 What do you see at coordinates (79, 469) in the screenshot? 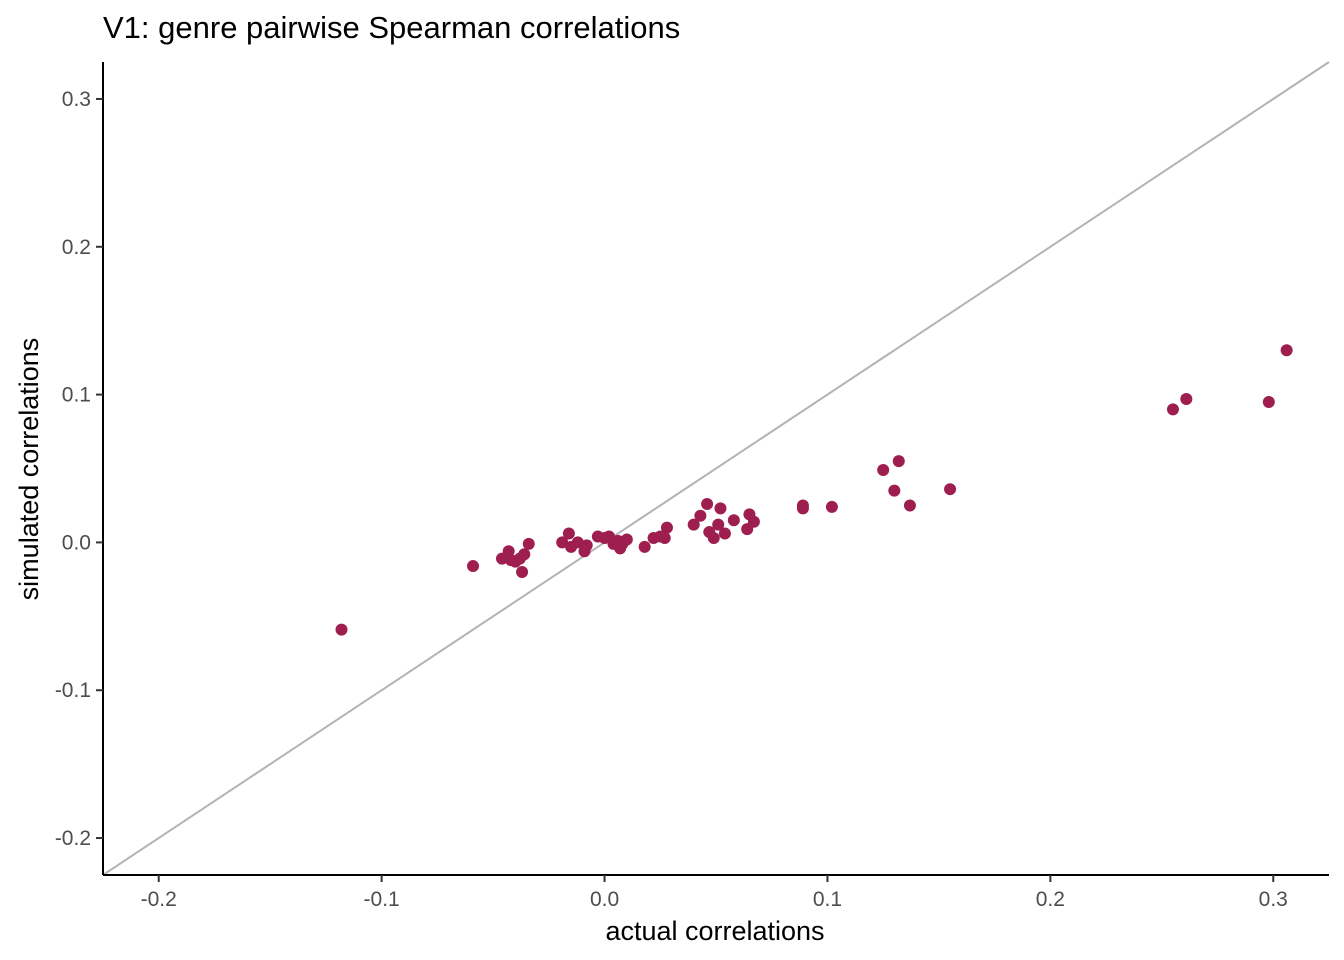
I see `y-axis-ticks: -0.2 -0.1 0.0 0.1 0.2 0.3` at bounding box center [79, 469].